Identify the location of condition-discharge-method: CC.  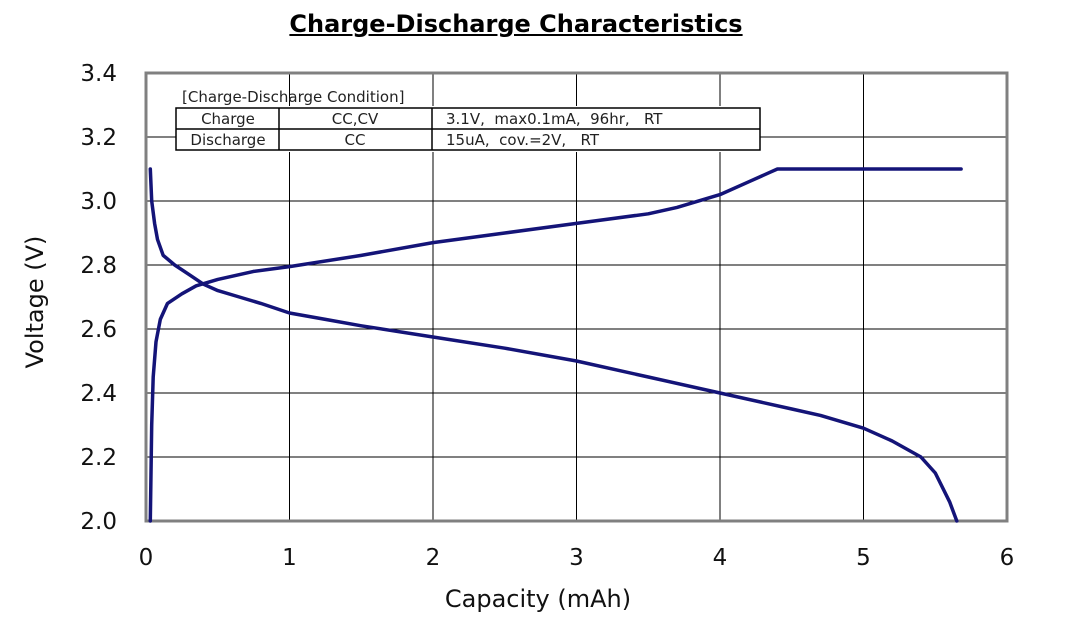
(355, 140).